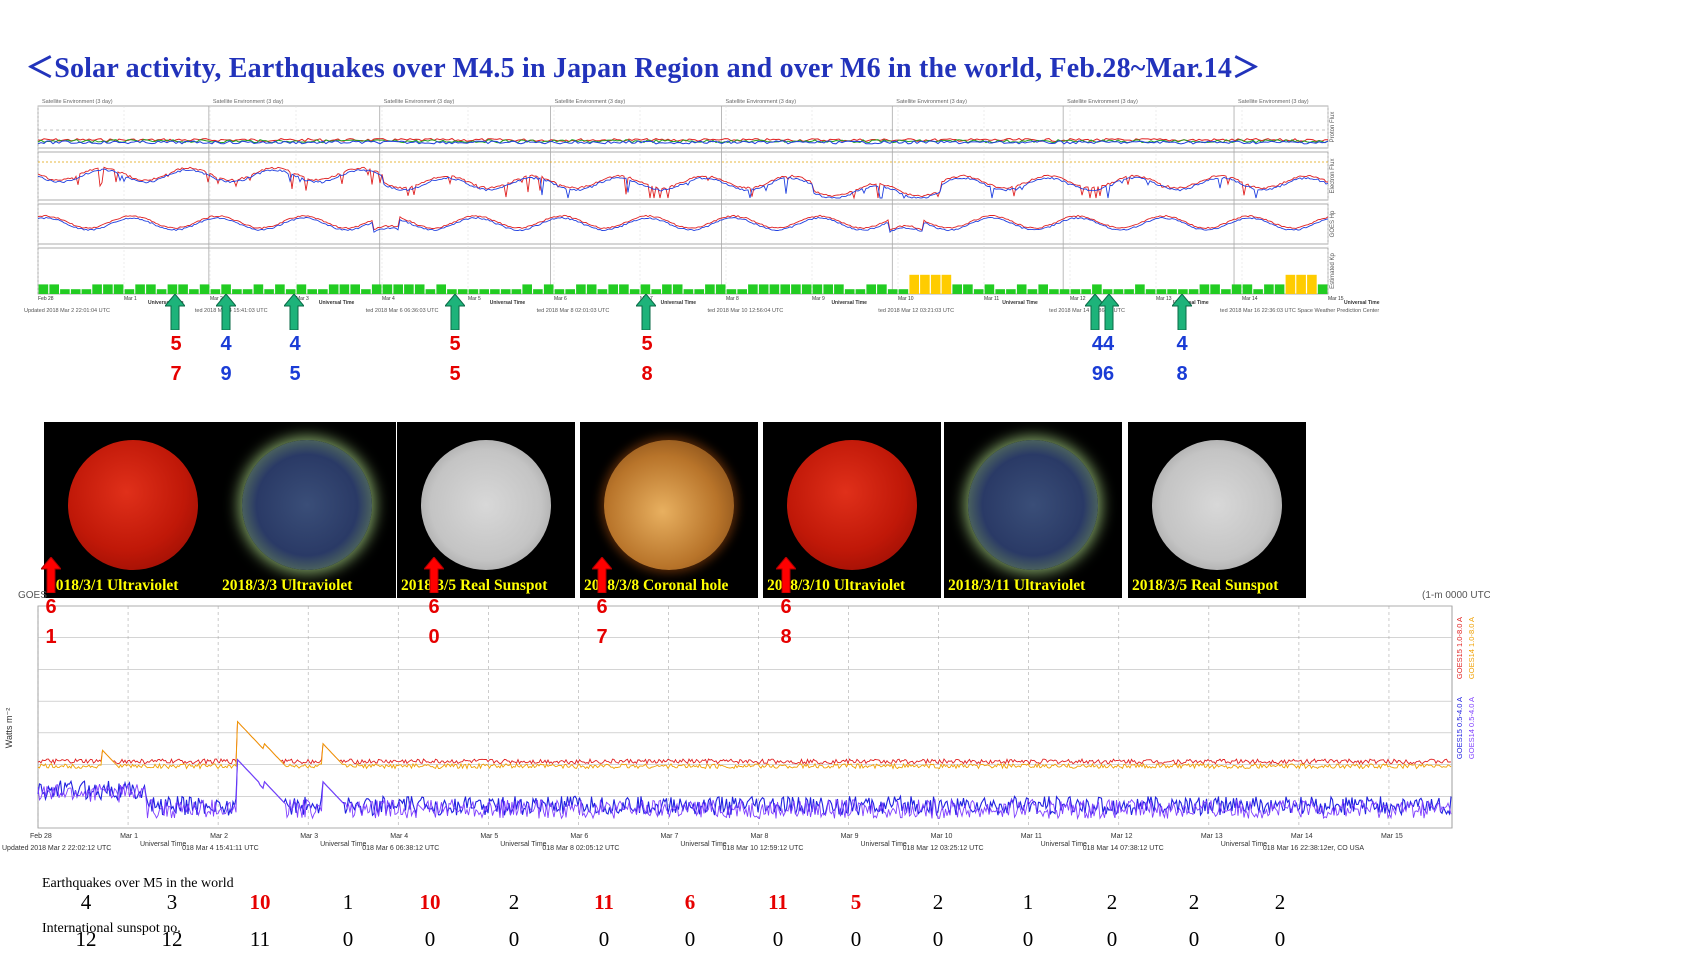 This screenshot has width=1696, height=953. Describe the element at coordinates (402, 311) in the screenshot. I see `updated-label: ted 2018 Mar 6 06:36:03 UTC` at that location.